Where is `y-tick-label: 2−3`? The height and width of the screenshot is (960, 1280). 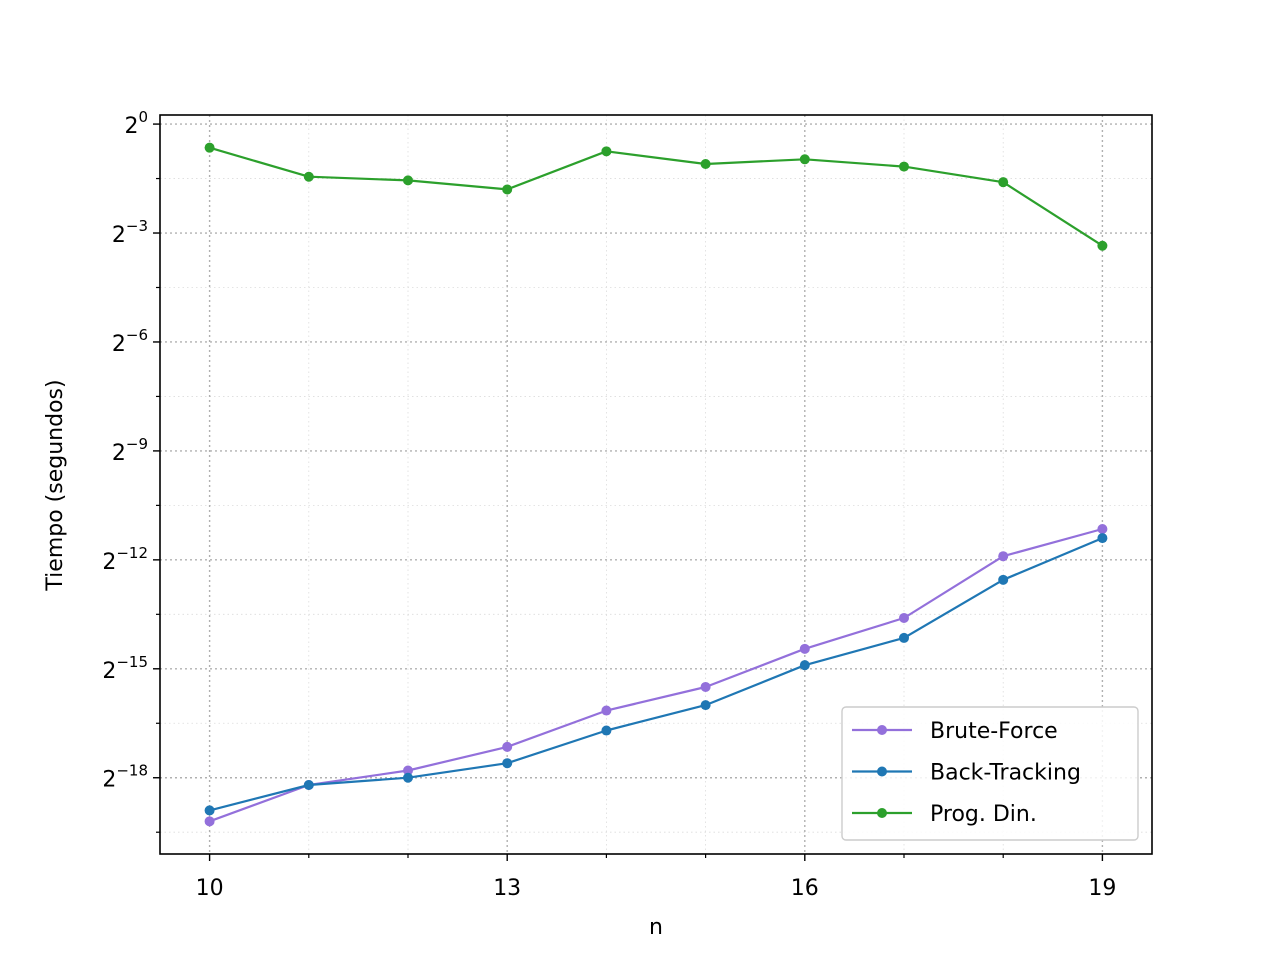 y-tick-label: 2−3 is located at coordinates (130, 232).